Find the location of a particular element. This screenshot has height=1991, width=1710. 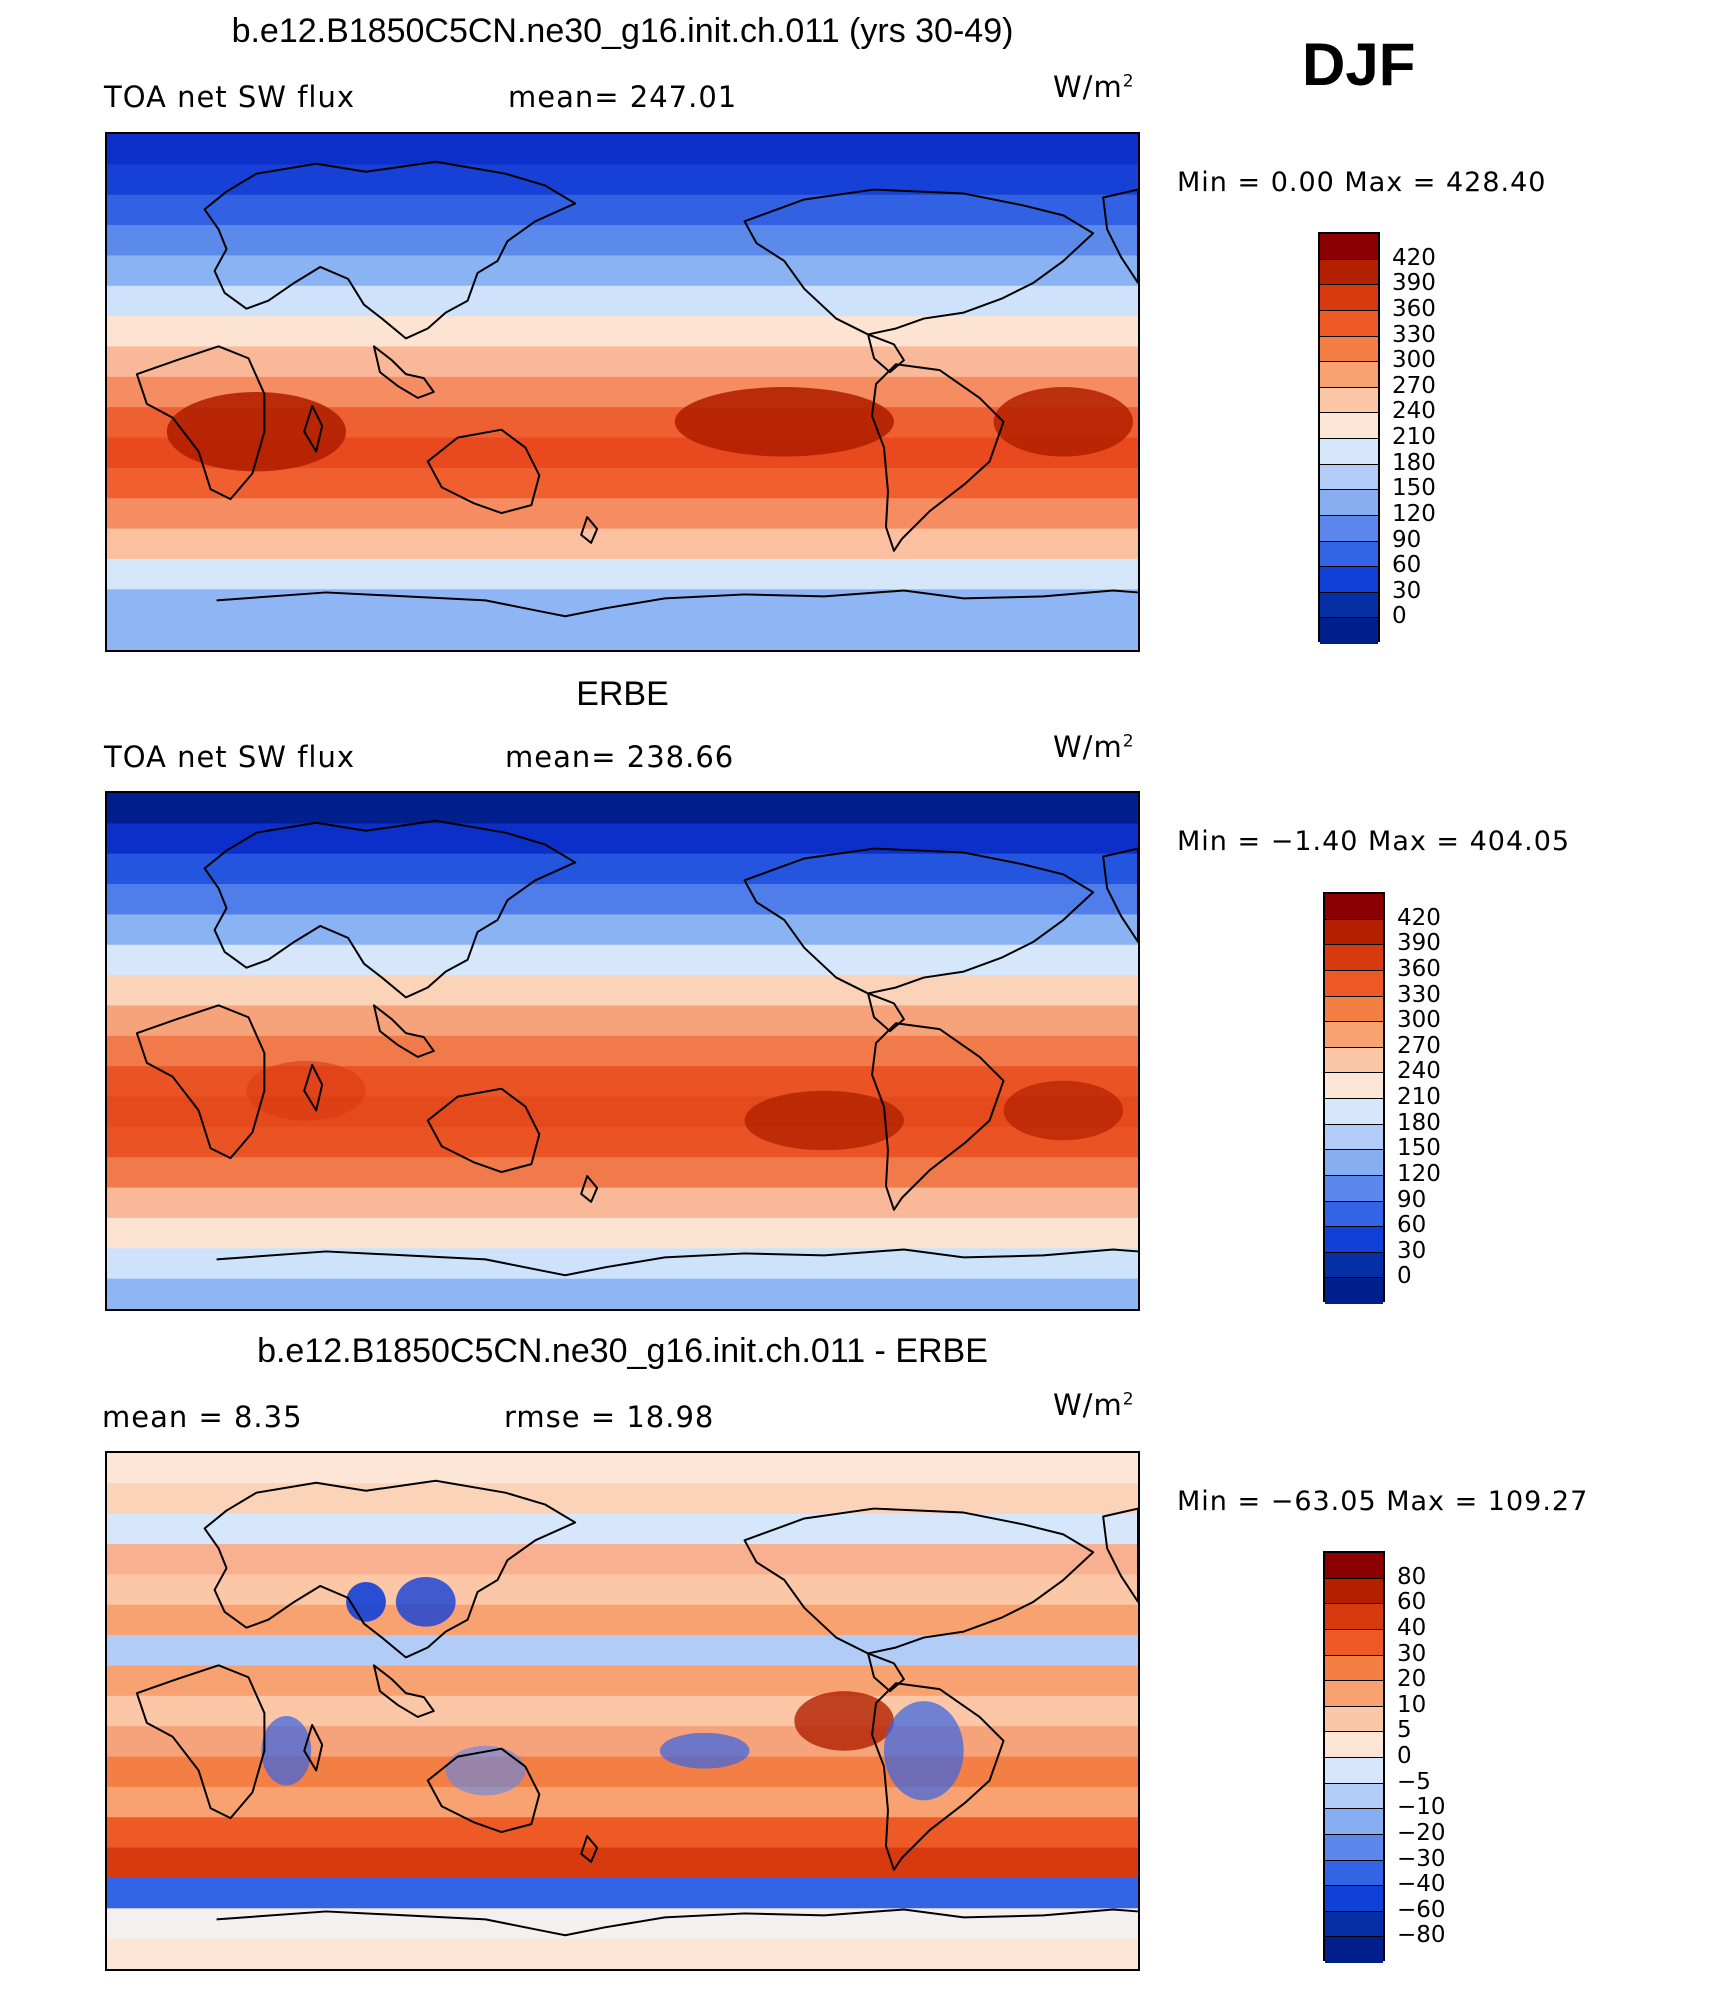

colorbar-tick-label: −60 is located at coordinates (1421, 1909).